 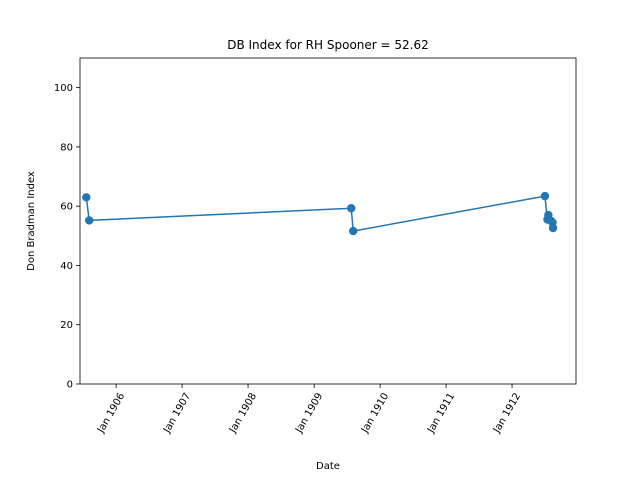 I want to click on y-tick-label: 20, so click(x=66, y=325).